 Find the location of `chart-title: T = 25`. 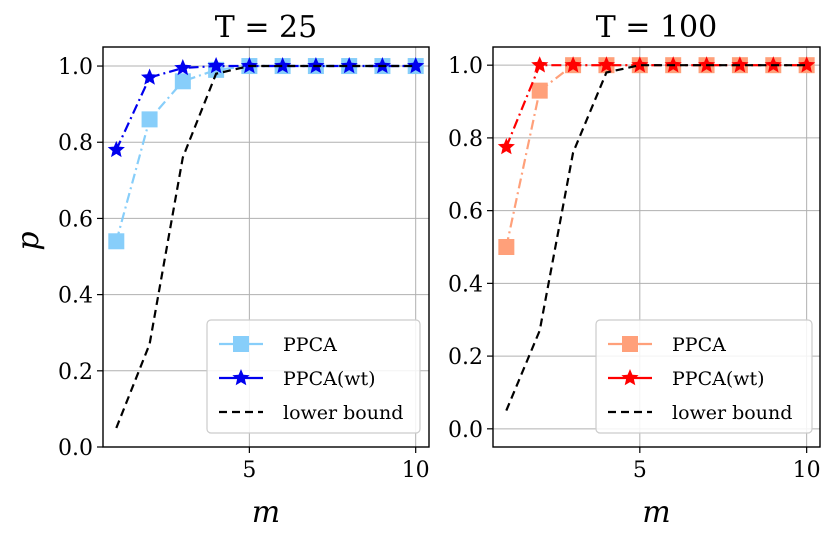

chart-title: T = 25 is located at coordinates (266, 27).